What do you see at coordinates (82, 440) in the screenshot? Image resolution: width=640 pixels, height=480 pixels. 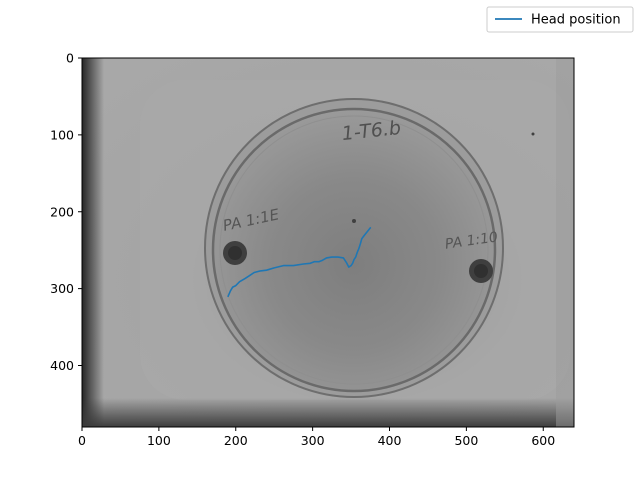 I see `x-tick-label: 0` at bounding box center [82, 440].